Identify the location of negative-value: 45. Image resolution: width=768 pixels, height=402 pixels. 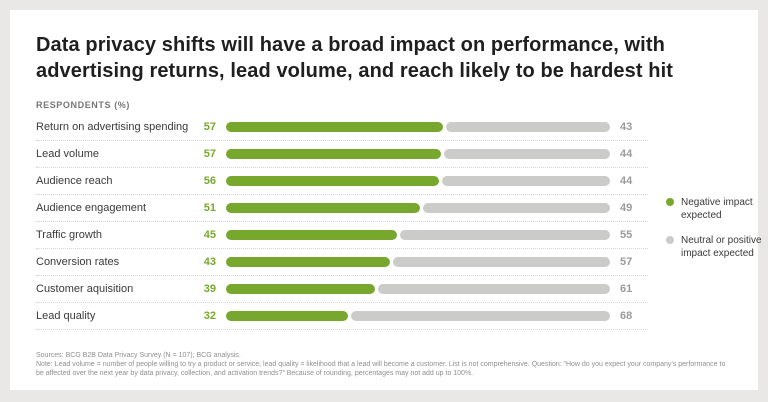
(209, 235).